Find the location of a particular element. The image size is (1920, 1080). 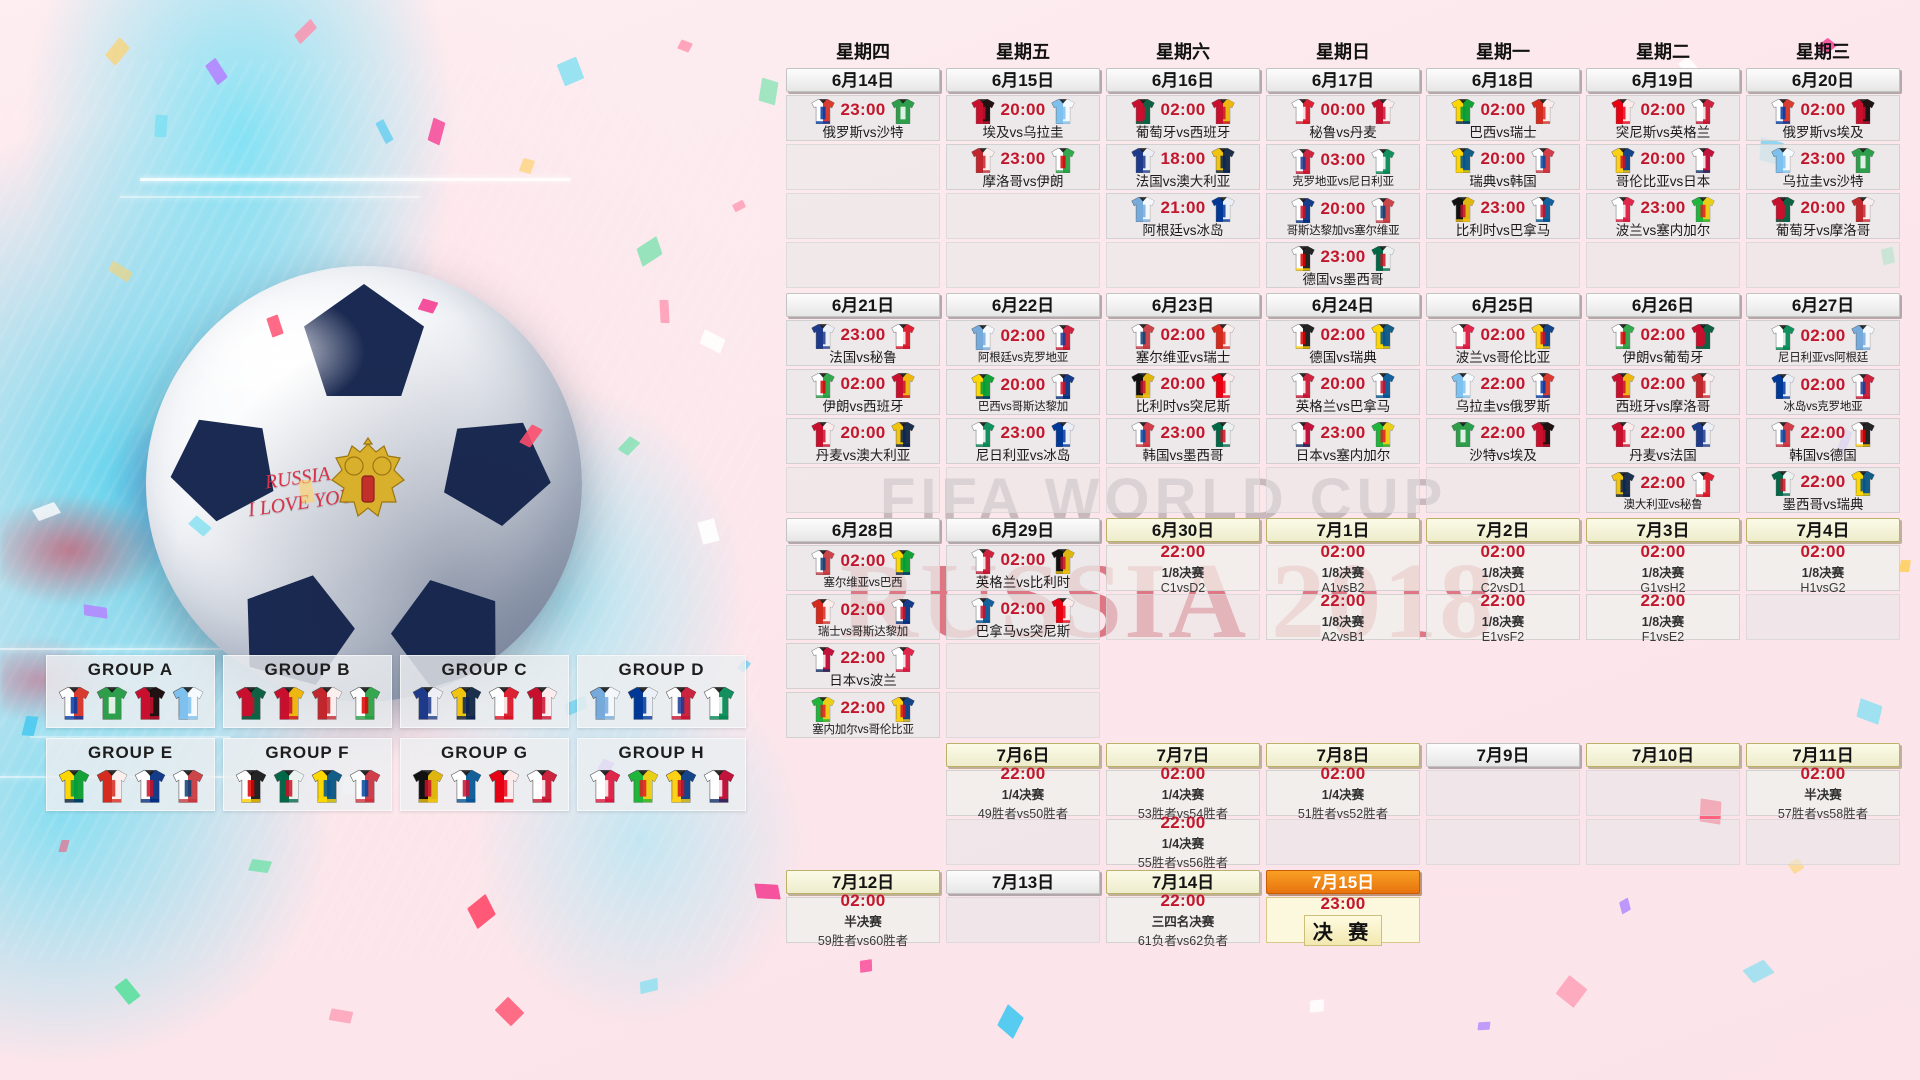

match-cell: 02:00 1/8决赛 G1vsH2 is located at coordinates (1663, 568).